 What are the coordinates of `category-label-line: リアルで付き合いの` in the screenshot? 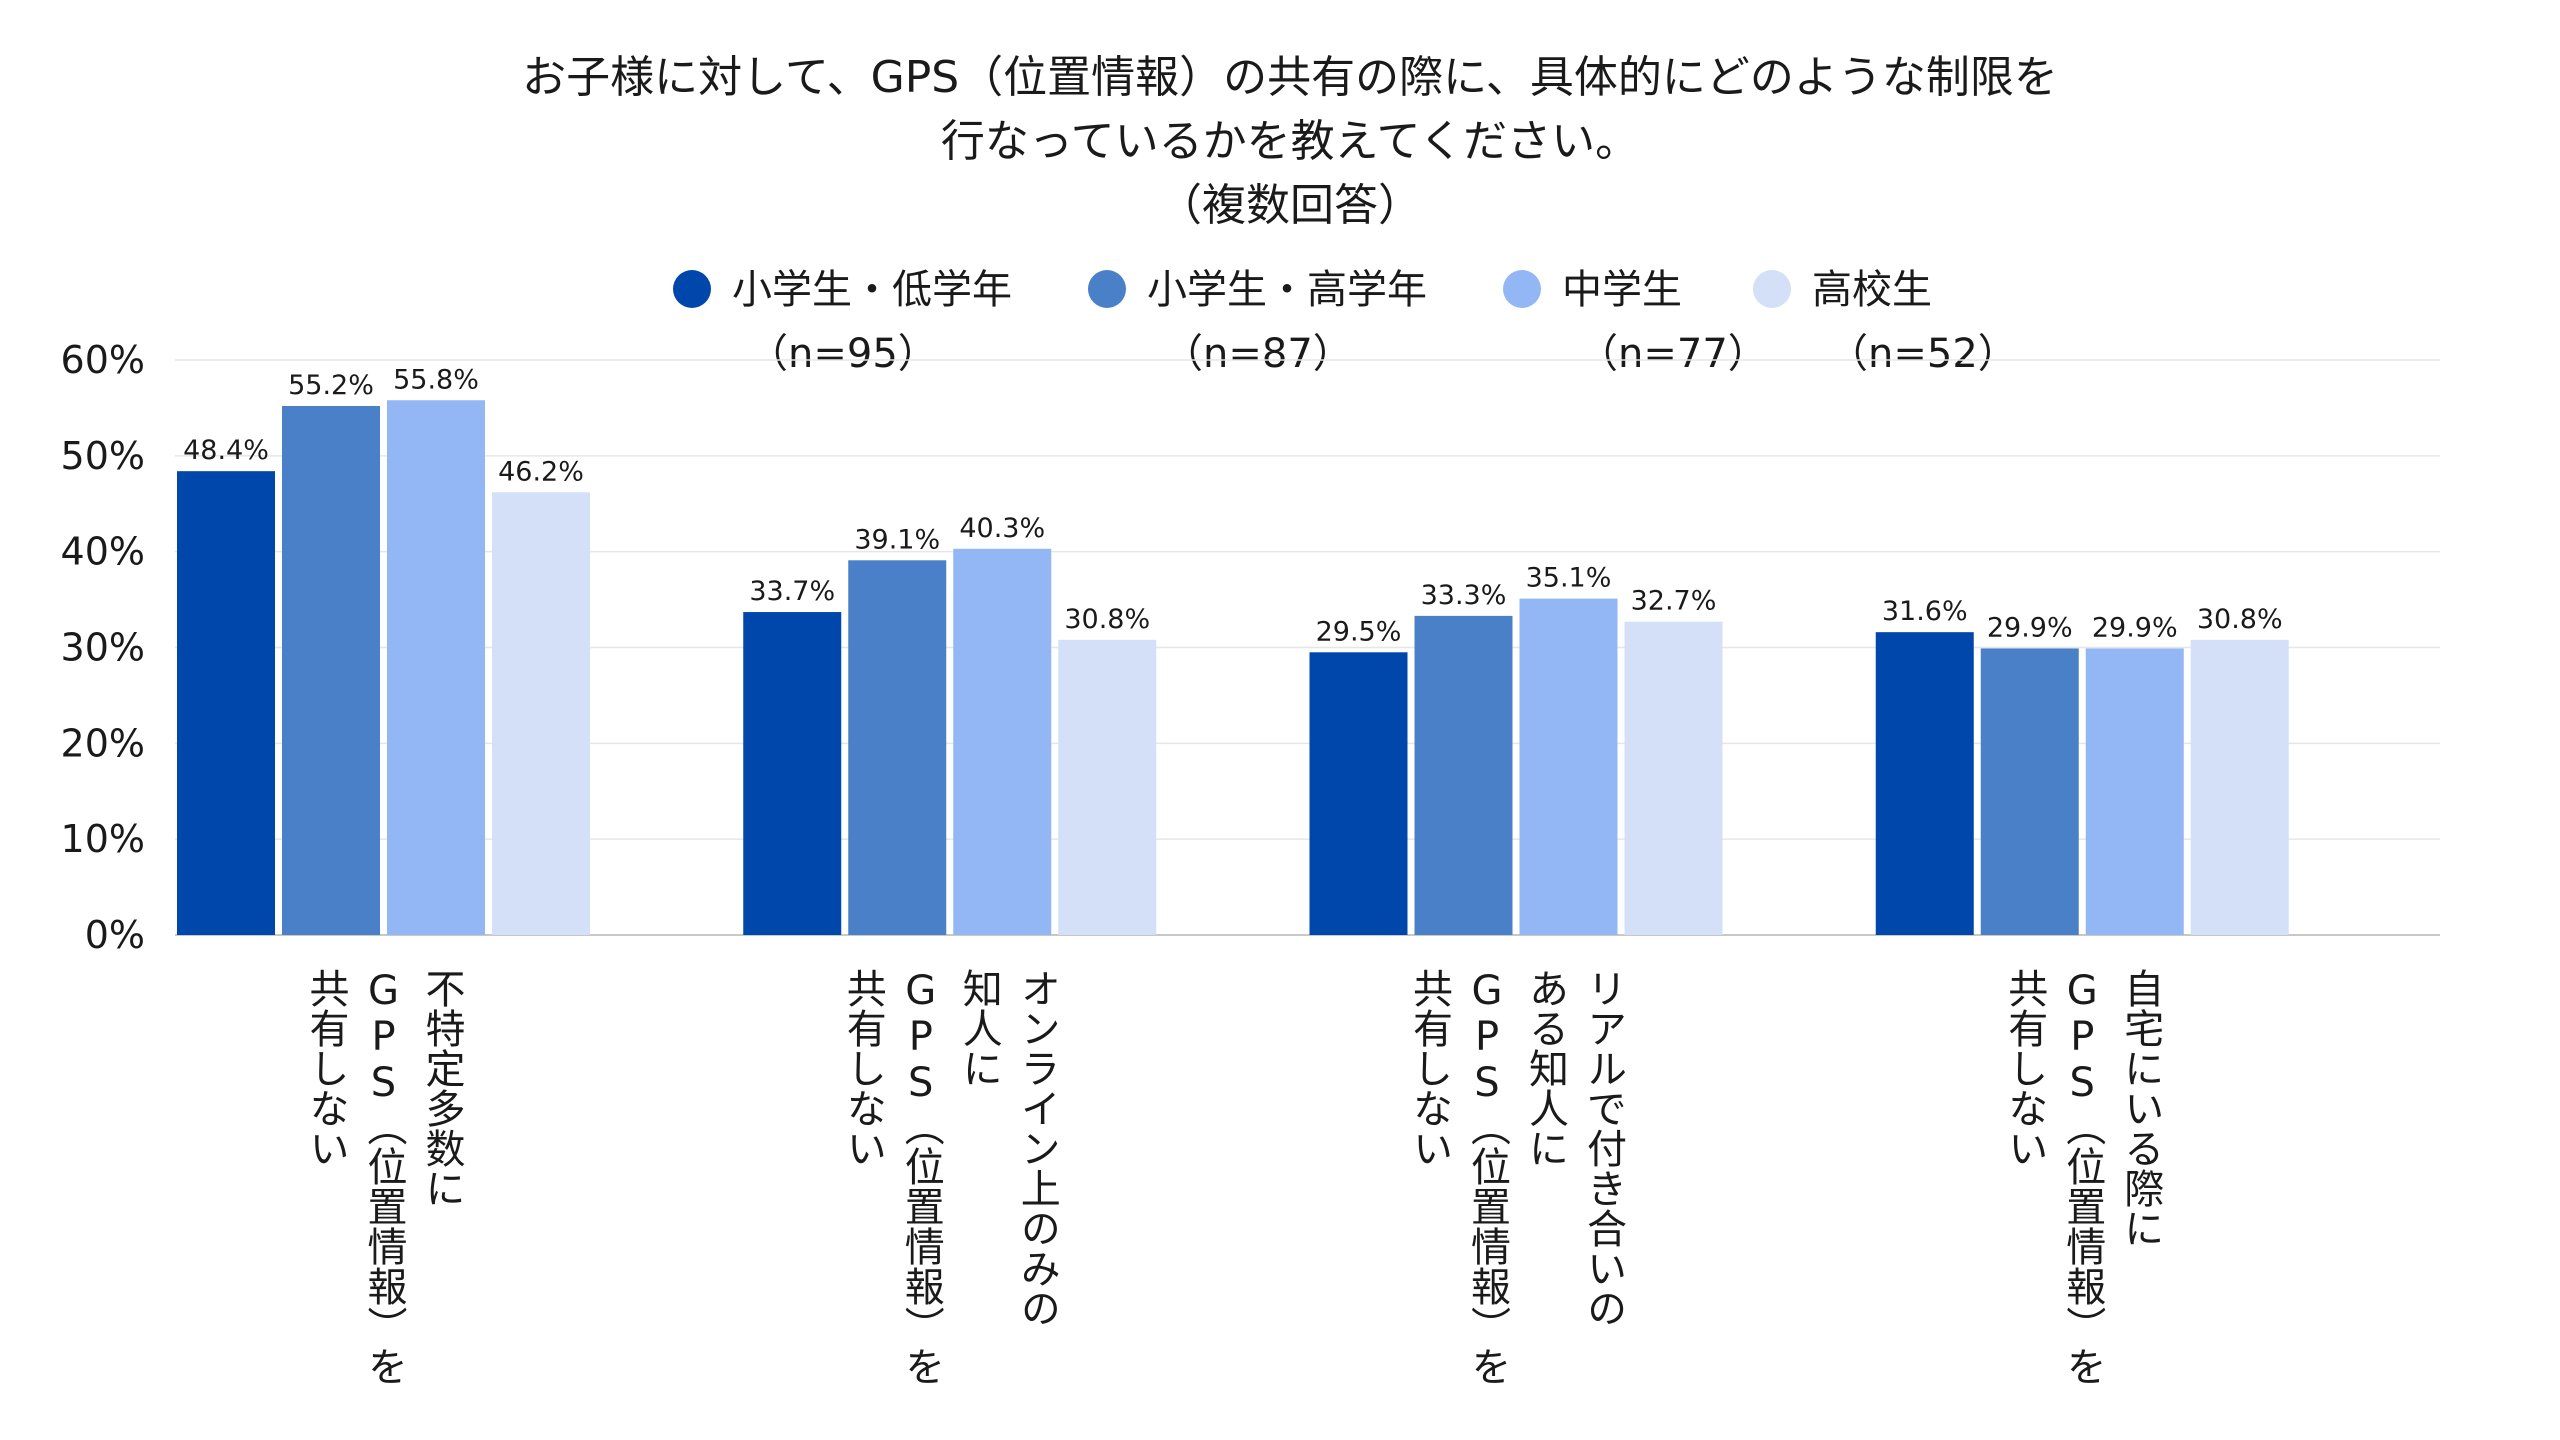 It's located at (1603, 1148).